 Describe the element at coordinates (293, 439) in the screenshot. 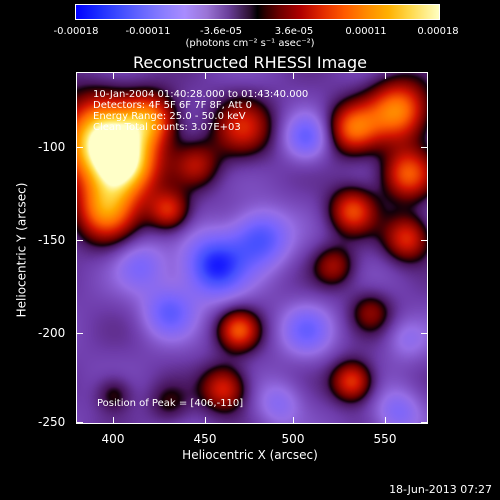

I see `x-tick-label: 500` at that location.